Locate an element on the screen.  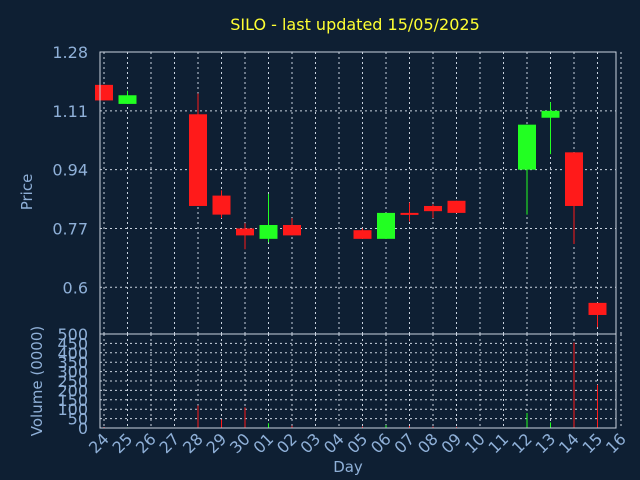
chart-title: SILO - last updated 15/05/2025 is located at coordinates (355, 24).